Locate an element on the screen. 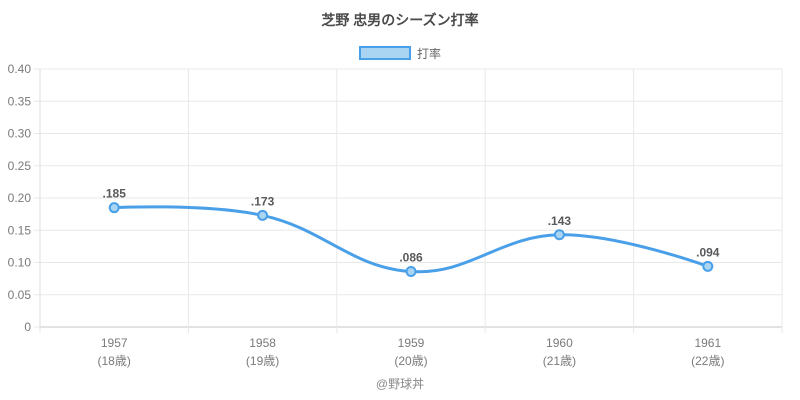 This screenshot has width=800, height=400. legend-swatch is located at coordinates (384, 53).